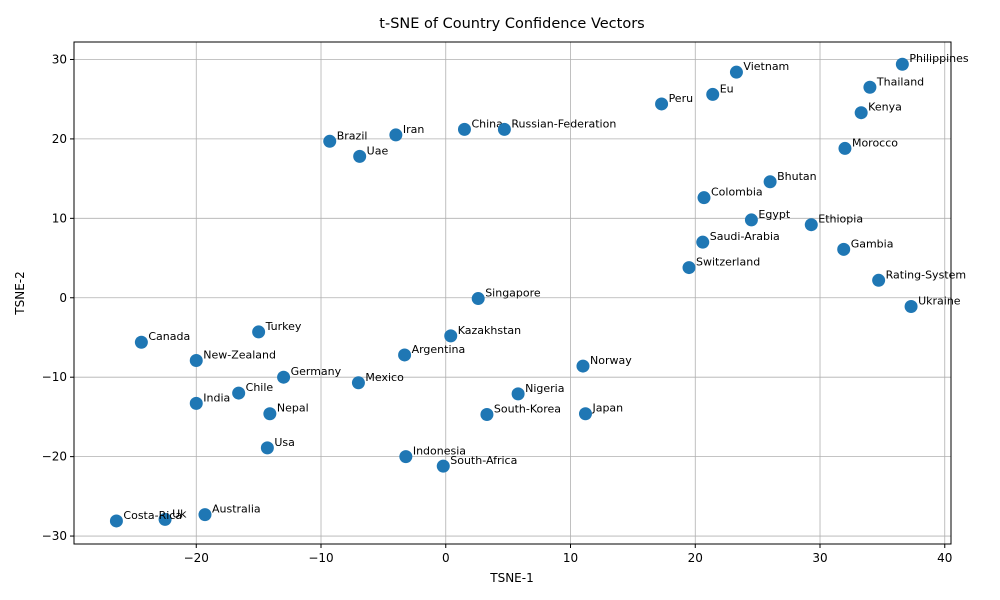 This screenshot has width=1000, height=600. What do you see at coordinates (54, 377) in the screenshot?
I see `y-tick-label: −10` at bounding box center [54, 377].